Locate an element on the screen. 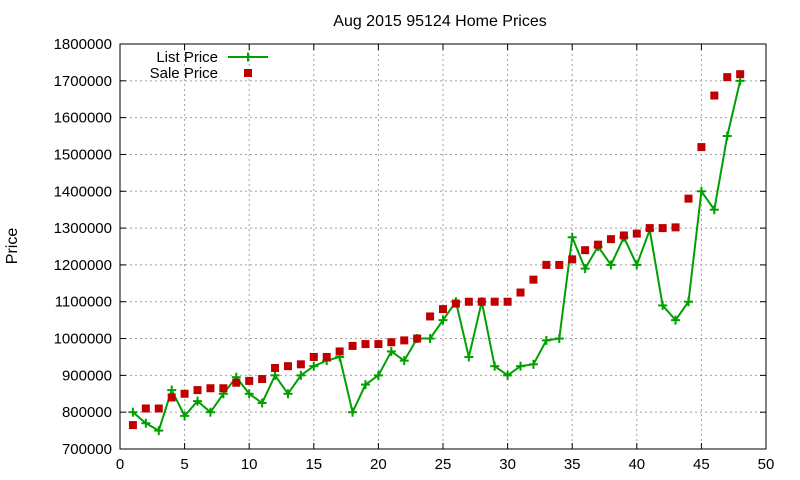 Image resolution: width=800 pixels, height=480 pixels. x-tick-label: 15 is located at coordinates (313, 464).